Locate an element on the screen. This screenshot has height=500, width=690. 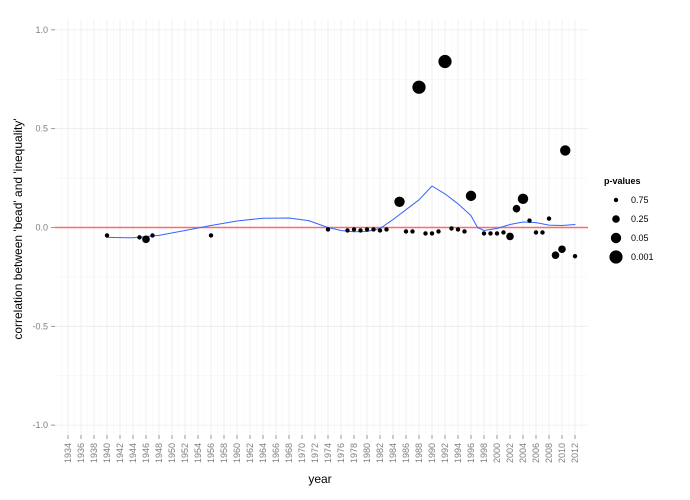
x-tick-label: 1988 is located at coordinates (419, 453).